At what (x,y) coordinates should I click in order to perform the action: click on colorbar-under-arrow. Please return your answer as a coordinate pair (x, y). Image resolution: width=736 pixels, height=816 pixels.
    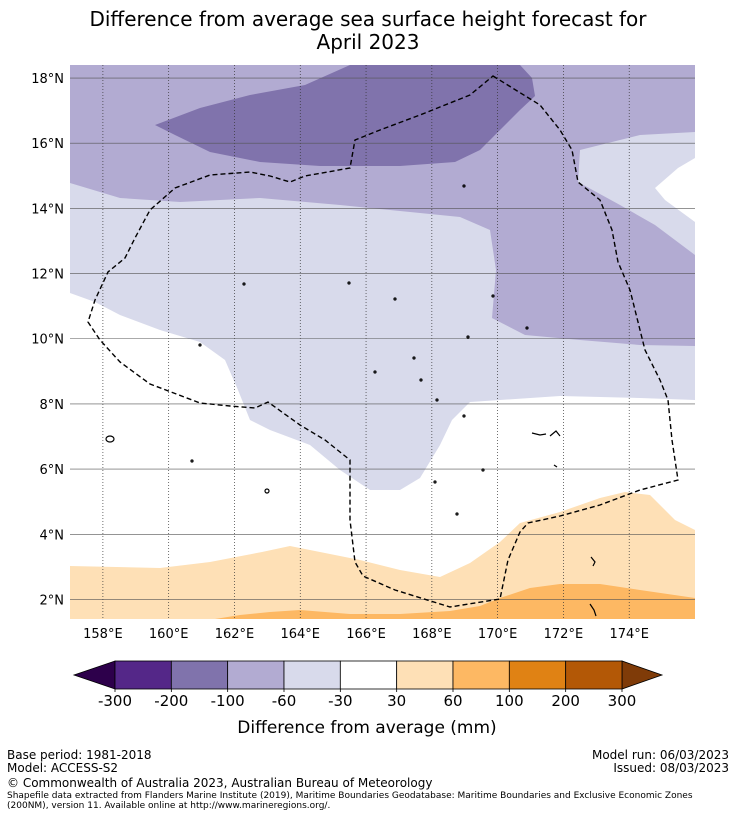
    Looking at the image, I should click on (94, 675).